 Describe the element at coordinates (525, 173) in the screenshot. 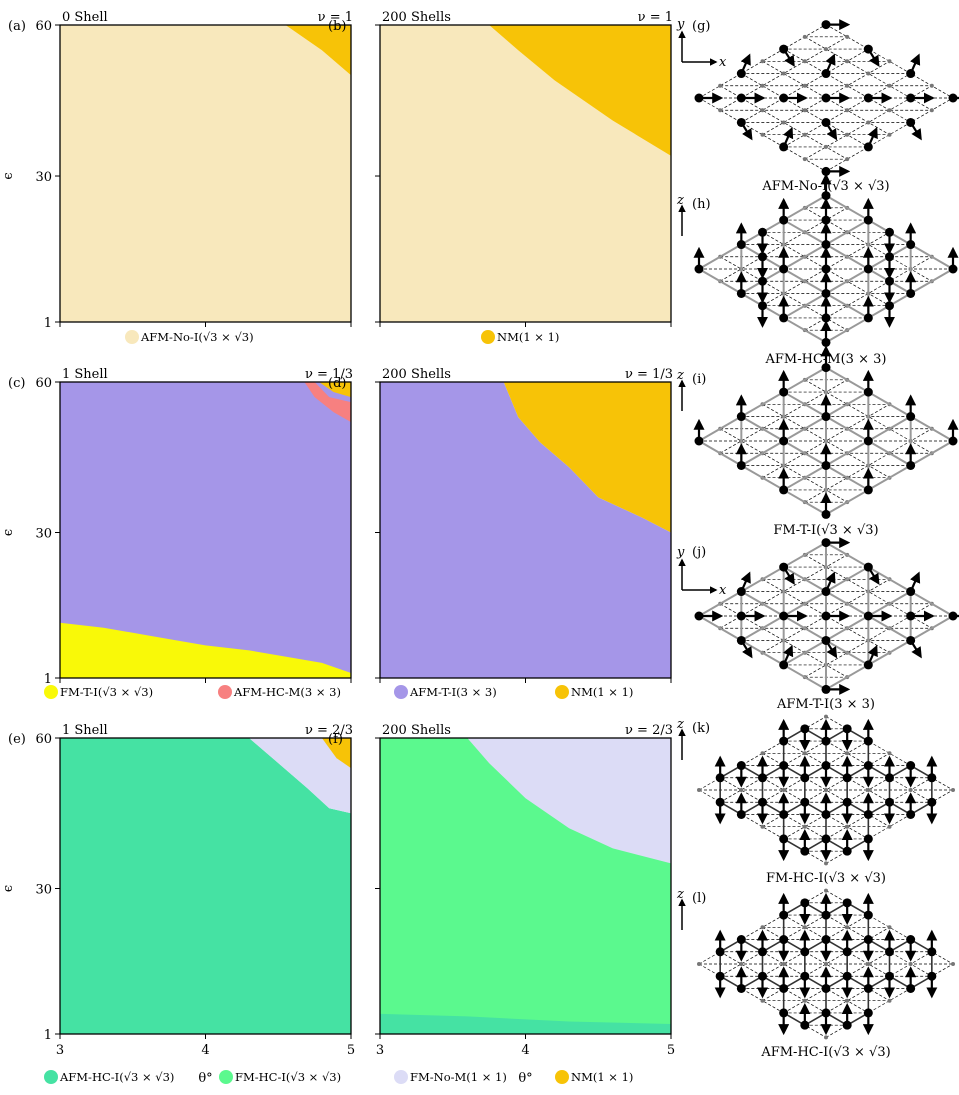

I see `region-afm-no-i` at that location.